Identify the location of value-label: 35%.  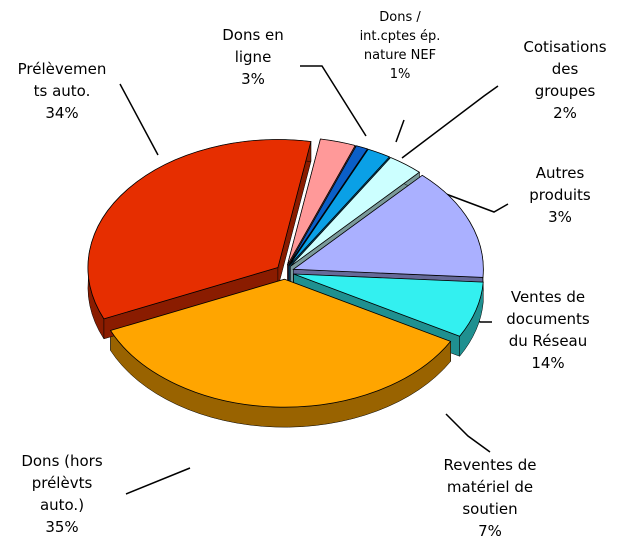
(62, 527).